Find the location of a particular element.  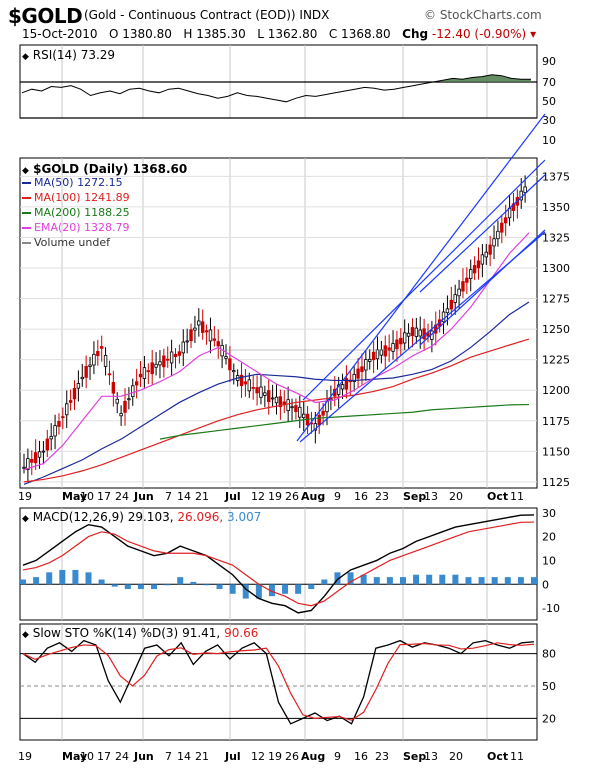

rsi-tick-label: 10 is located at coordinates (549, 140).